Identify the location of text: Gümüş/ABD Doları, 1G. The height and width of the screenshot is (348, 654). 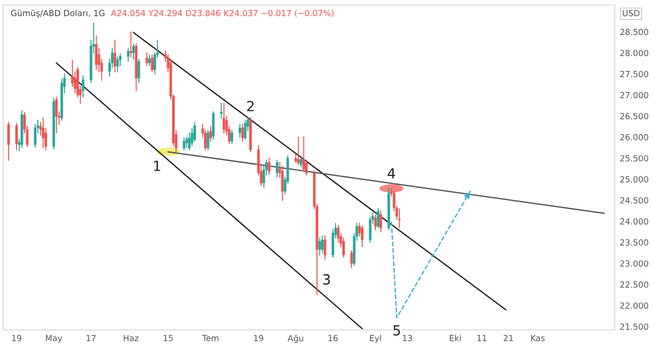
(57, 14).